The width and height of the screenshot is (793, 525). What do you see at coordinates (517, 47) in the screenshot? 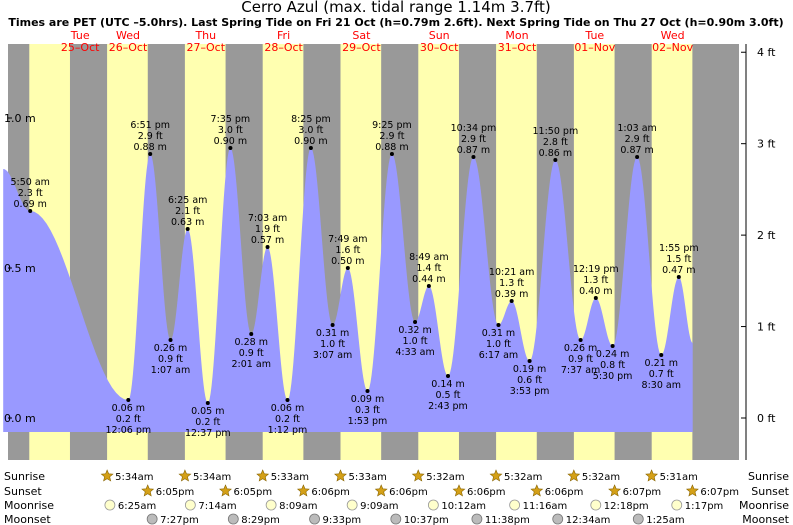
I see `day-date-label: 31–Oct` at bounding box center [517, 47].